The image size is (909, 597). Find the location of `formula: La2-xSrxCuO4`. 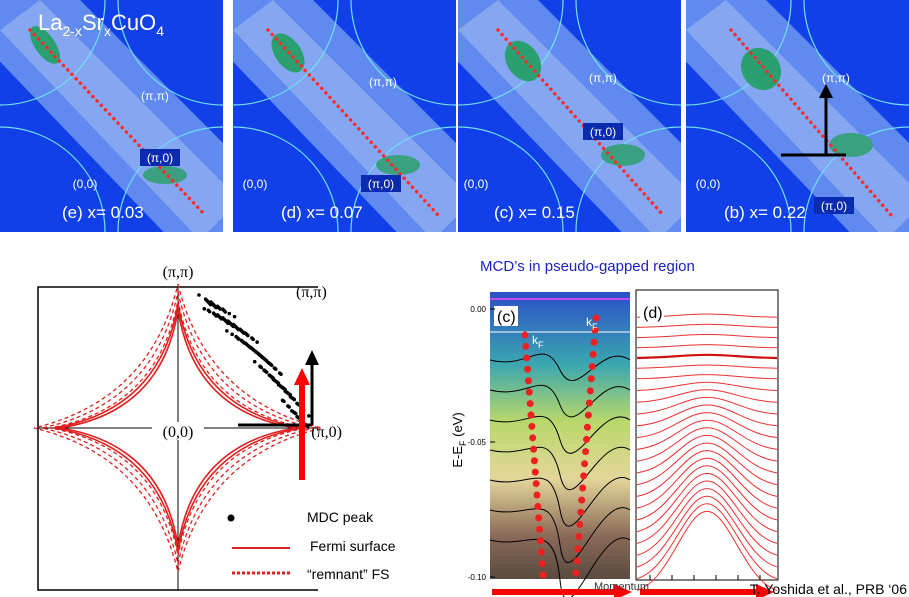

formula: La2-xSrxCuO4 is located at coordinates (101, 24).